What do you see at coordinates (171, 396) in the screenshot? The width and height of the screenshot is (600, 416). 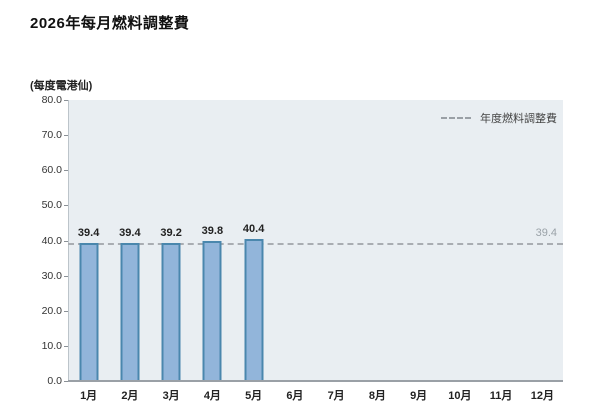 I see `x-axis-label: 3月` at bounding box center [171, 396].